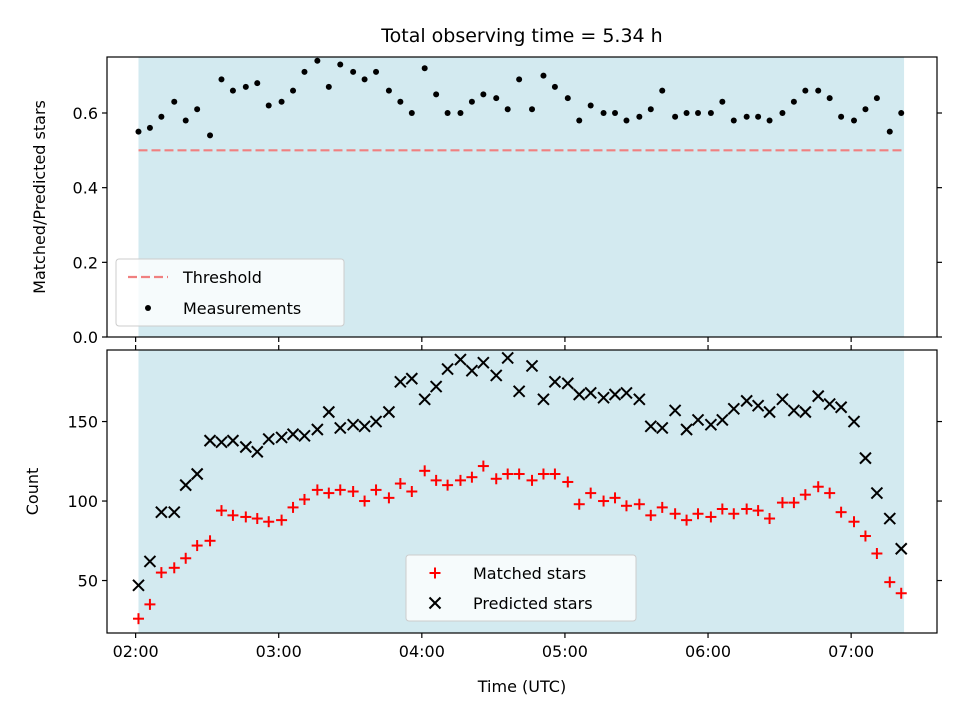 The width and height of the screenshot is (960, 720). Describe the element at coordinates (520, 98) in the screenshot. I see `measurements-series` at that location.